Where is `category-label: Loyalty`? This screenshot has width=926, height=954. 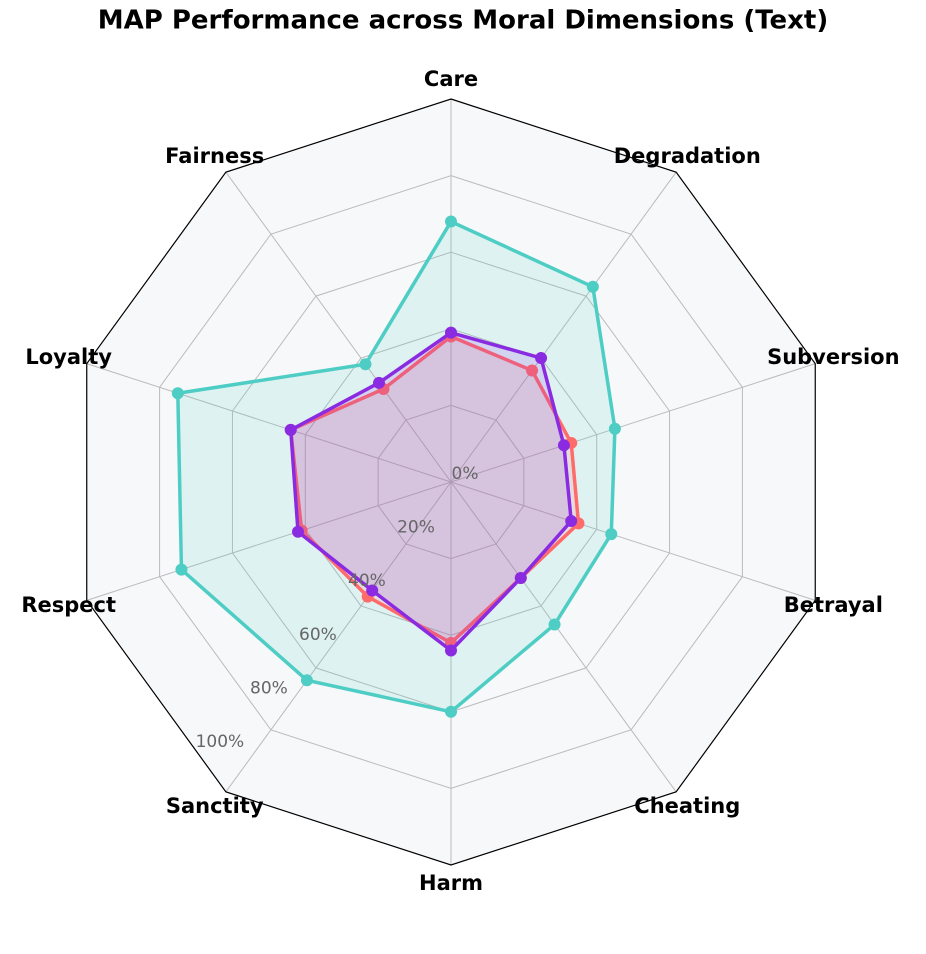 category-label: Loyalty is located at coordinates (68, 357).